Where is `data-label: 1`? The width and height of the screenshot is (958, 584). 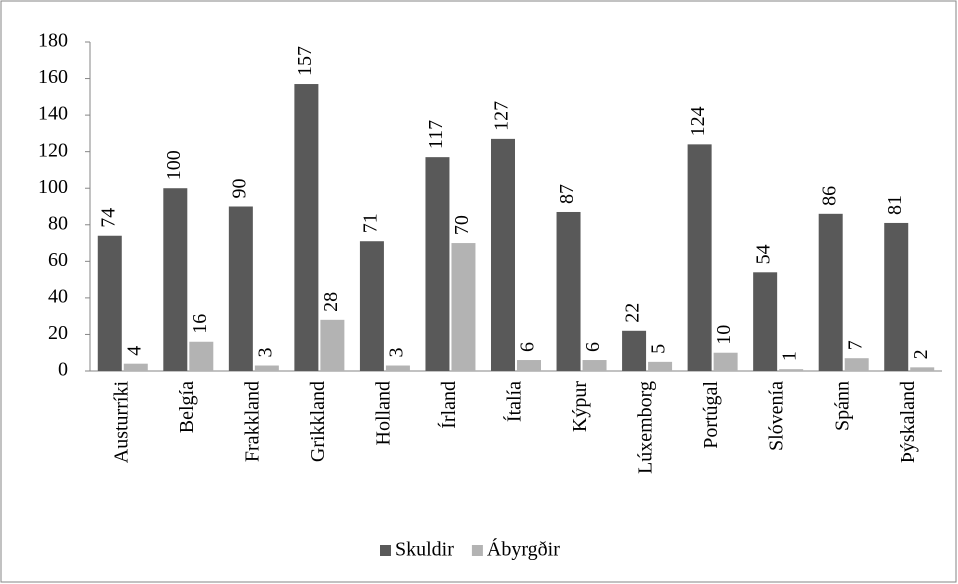
data-label: 1 is located at coordinates (790, 356).